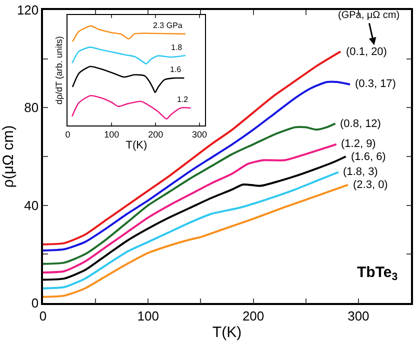 This screenshot has width=415, height=341. What do you see at coordinates (8, 156) in the screenshot?
I see `y-axis-title: ρ(μΩ cm)` at bounding box center [8, 156].